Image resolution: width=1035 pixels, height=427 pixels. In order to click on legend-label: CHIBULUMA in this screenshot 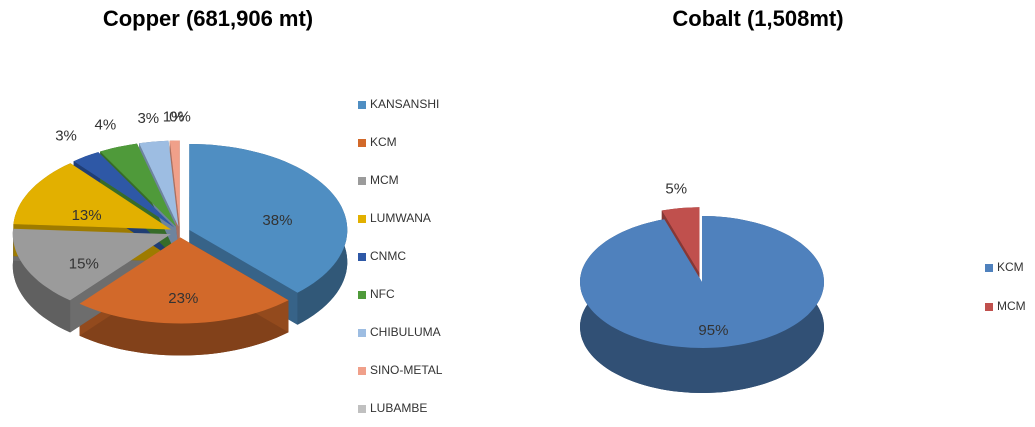, I will do `click(405, 332)`.